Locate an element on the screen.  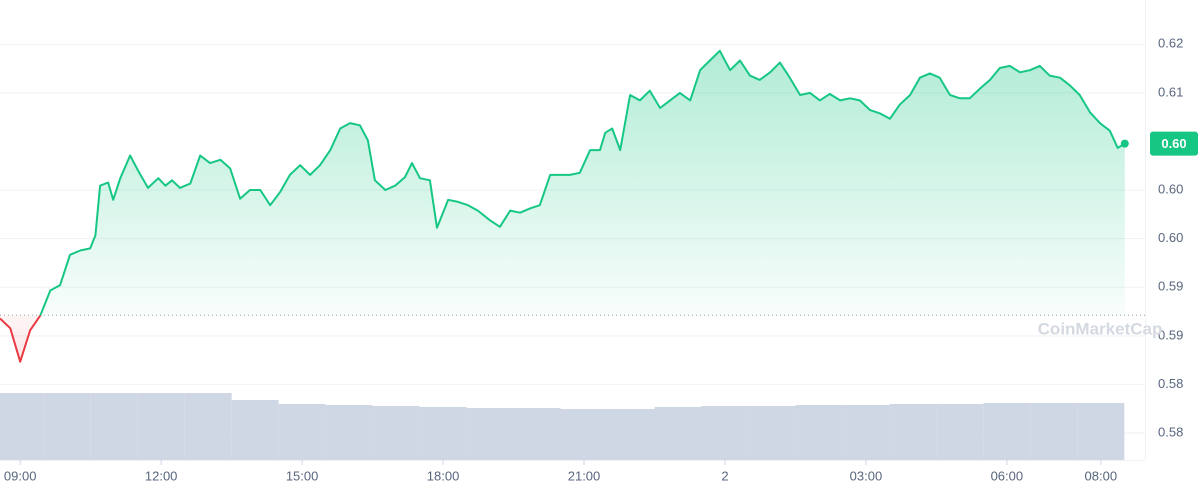
x-tick-label: 12:00 is located at coordinates (161, 475).